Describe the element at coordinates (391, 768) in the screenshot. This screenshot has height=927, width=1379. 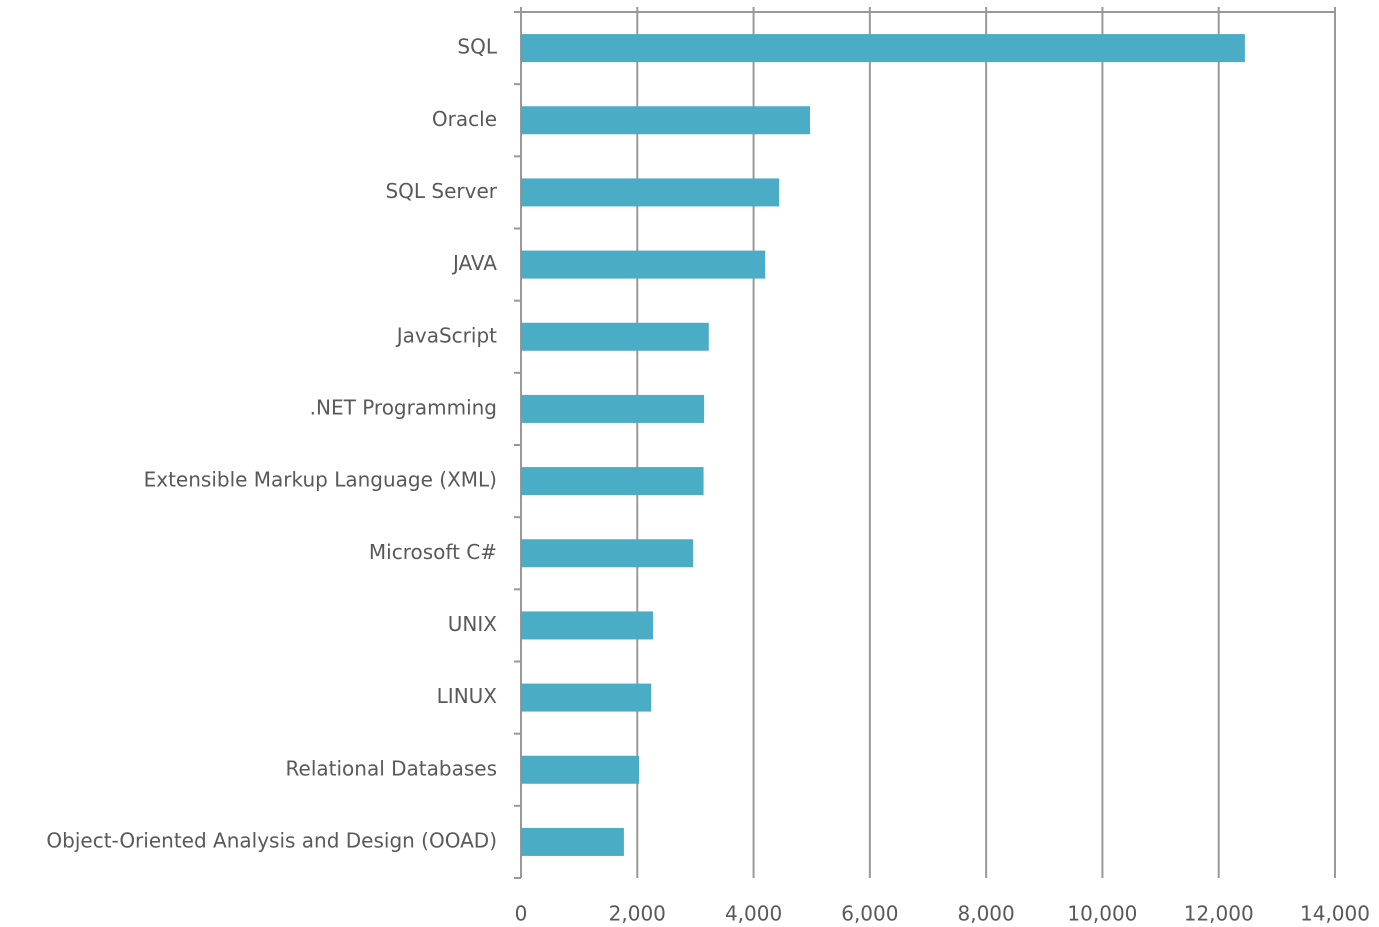
I see `y-tick-label: Relational Databases` at that location.